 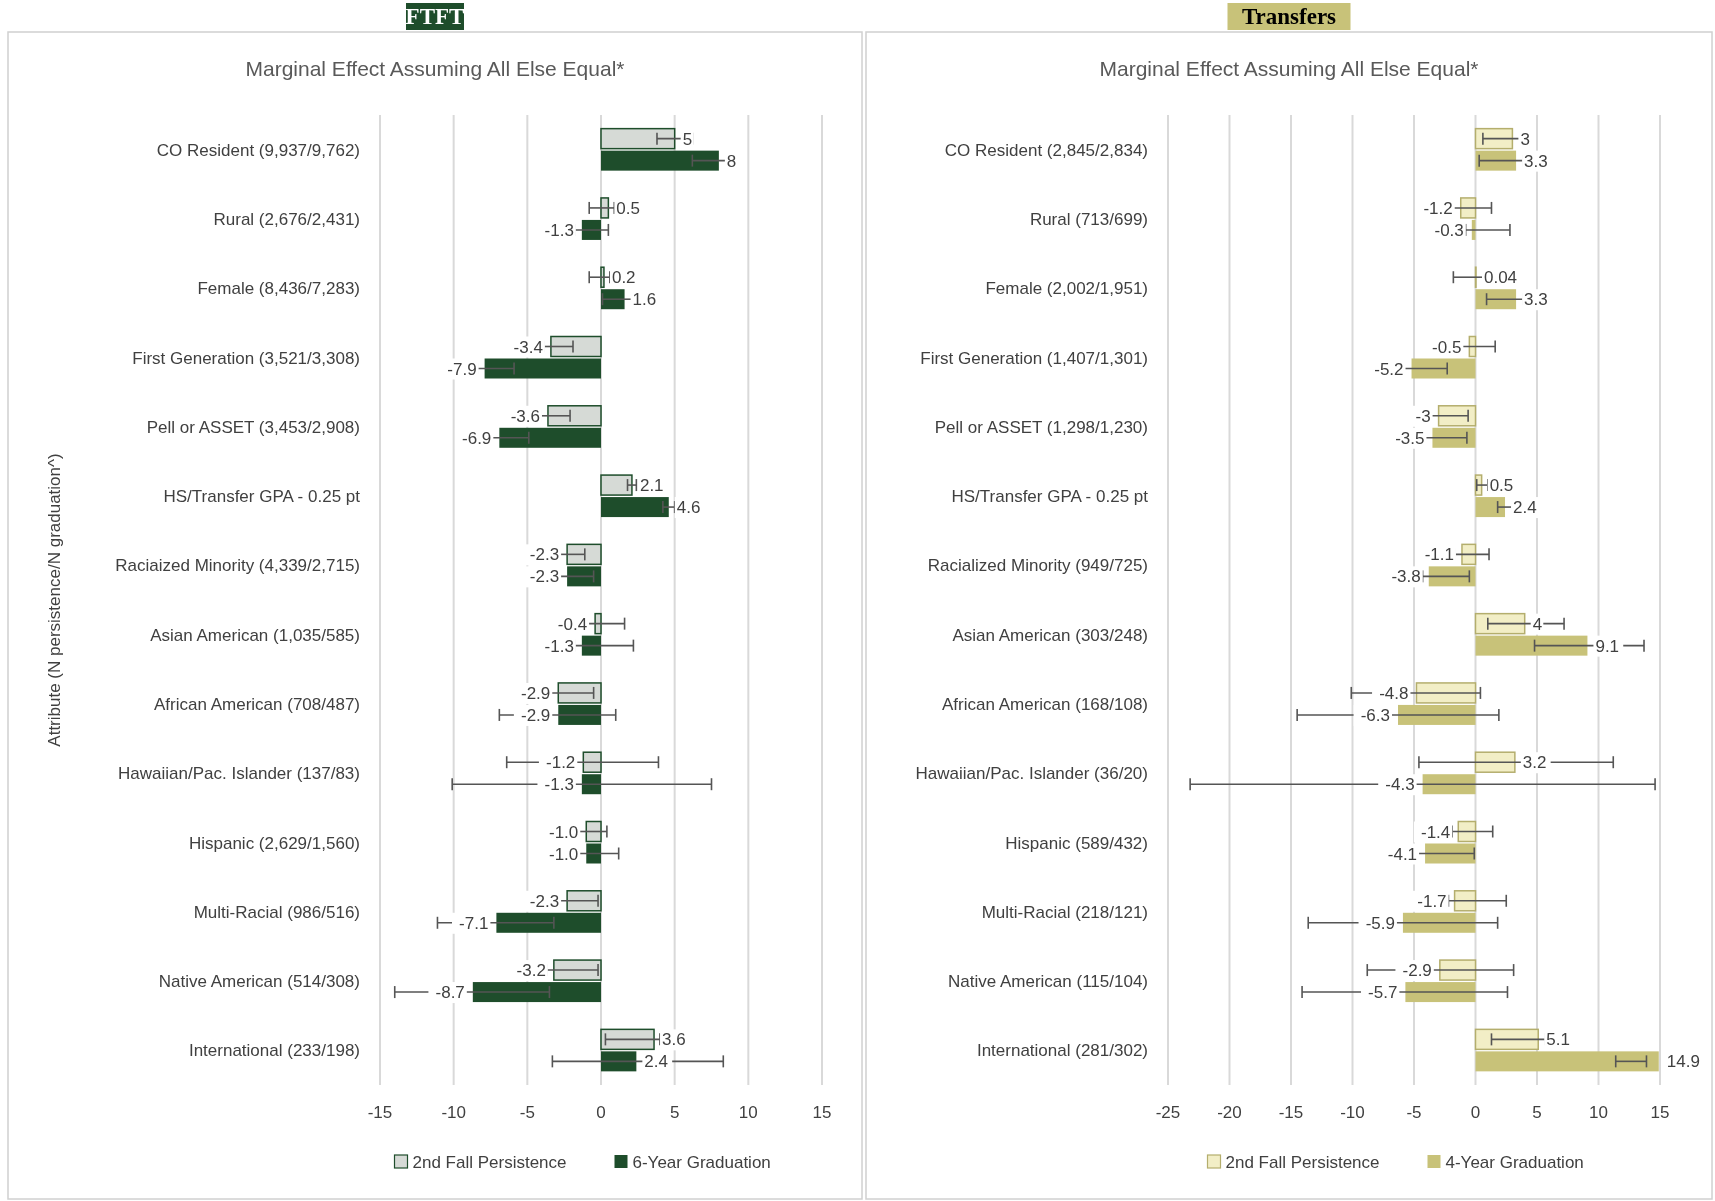 I want to click on data-label: -7.1, so click(x=474, y=923).